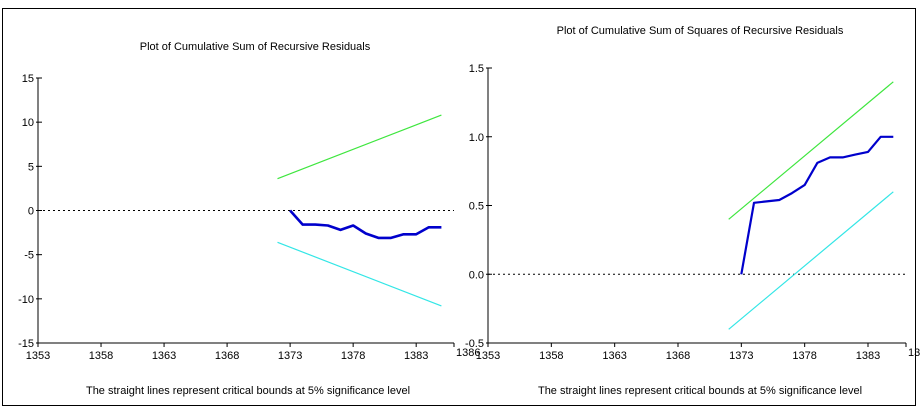 Image resolution: width=920 pixels, height=411 pixels. Describe the element at coordinates (31, 212) in the screenshot. I see `chart1-y-tick-label: 0` at that location.